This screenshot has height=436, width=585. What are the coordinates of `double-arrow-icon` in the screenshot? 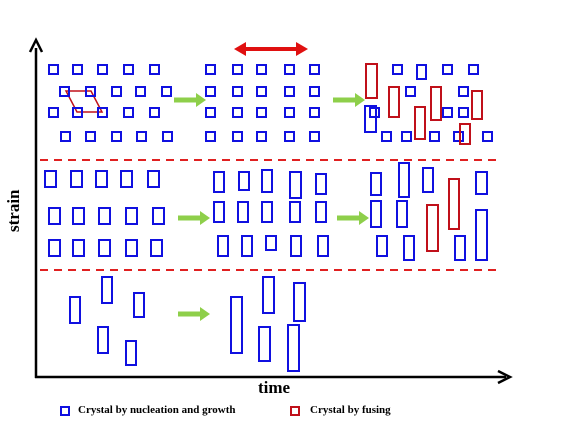 It's located at (271, 49).